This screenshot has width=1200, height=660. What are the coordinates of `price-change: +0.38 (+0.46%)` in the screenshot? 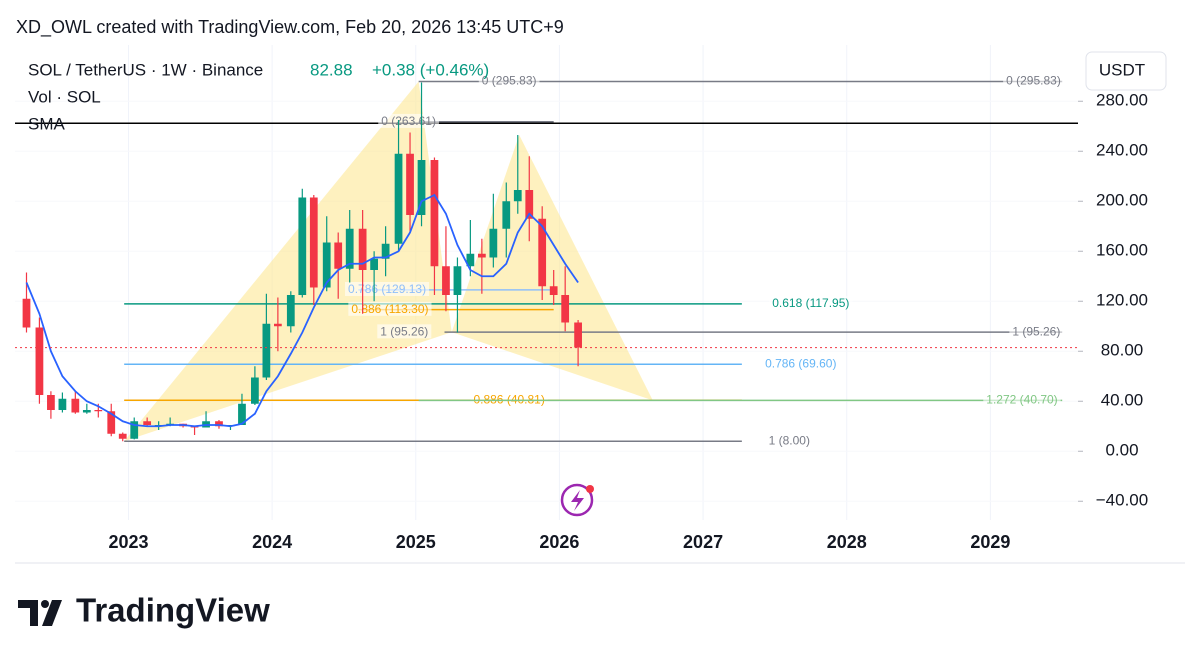 It's located at (430, 69).